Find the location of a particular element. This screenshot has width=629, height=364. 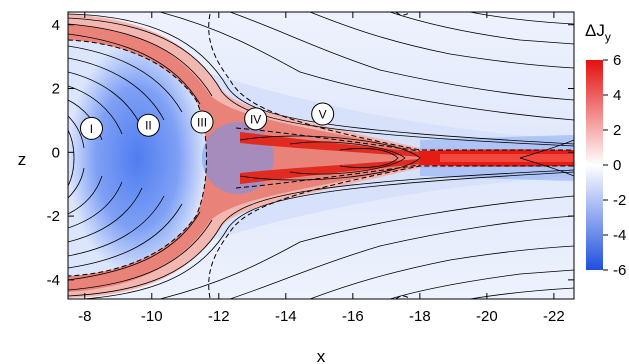

region-label: V is located at coordinates (323, 115).